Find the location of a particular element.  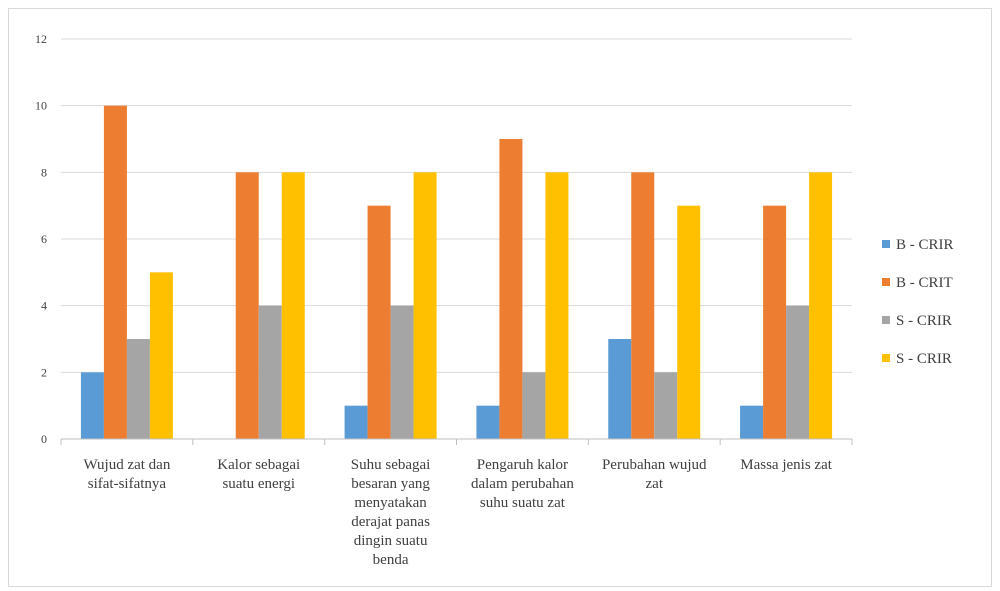

category-label: Massa jenis zat is located at coordinates (786, 465).